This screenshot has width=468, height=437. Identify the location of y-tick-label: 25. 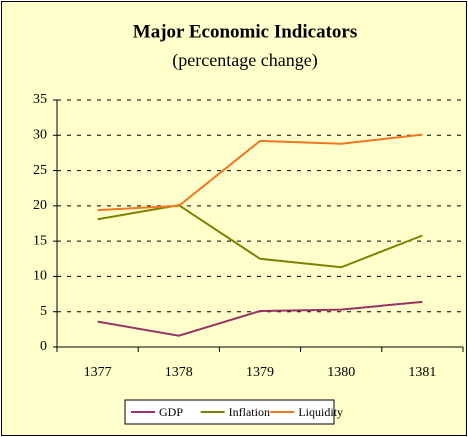
(40, 170).